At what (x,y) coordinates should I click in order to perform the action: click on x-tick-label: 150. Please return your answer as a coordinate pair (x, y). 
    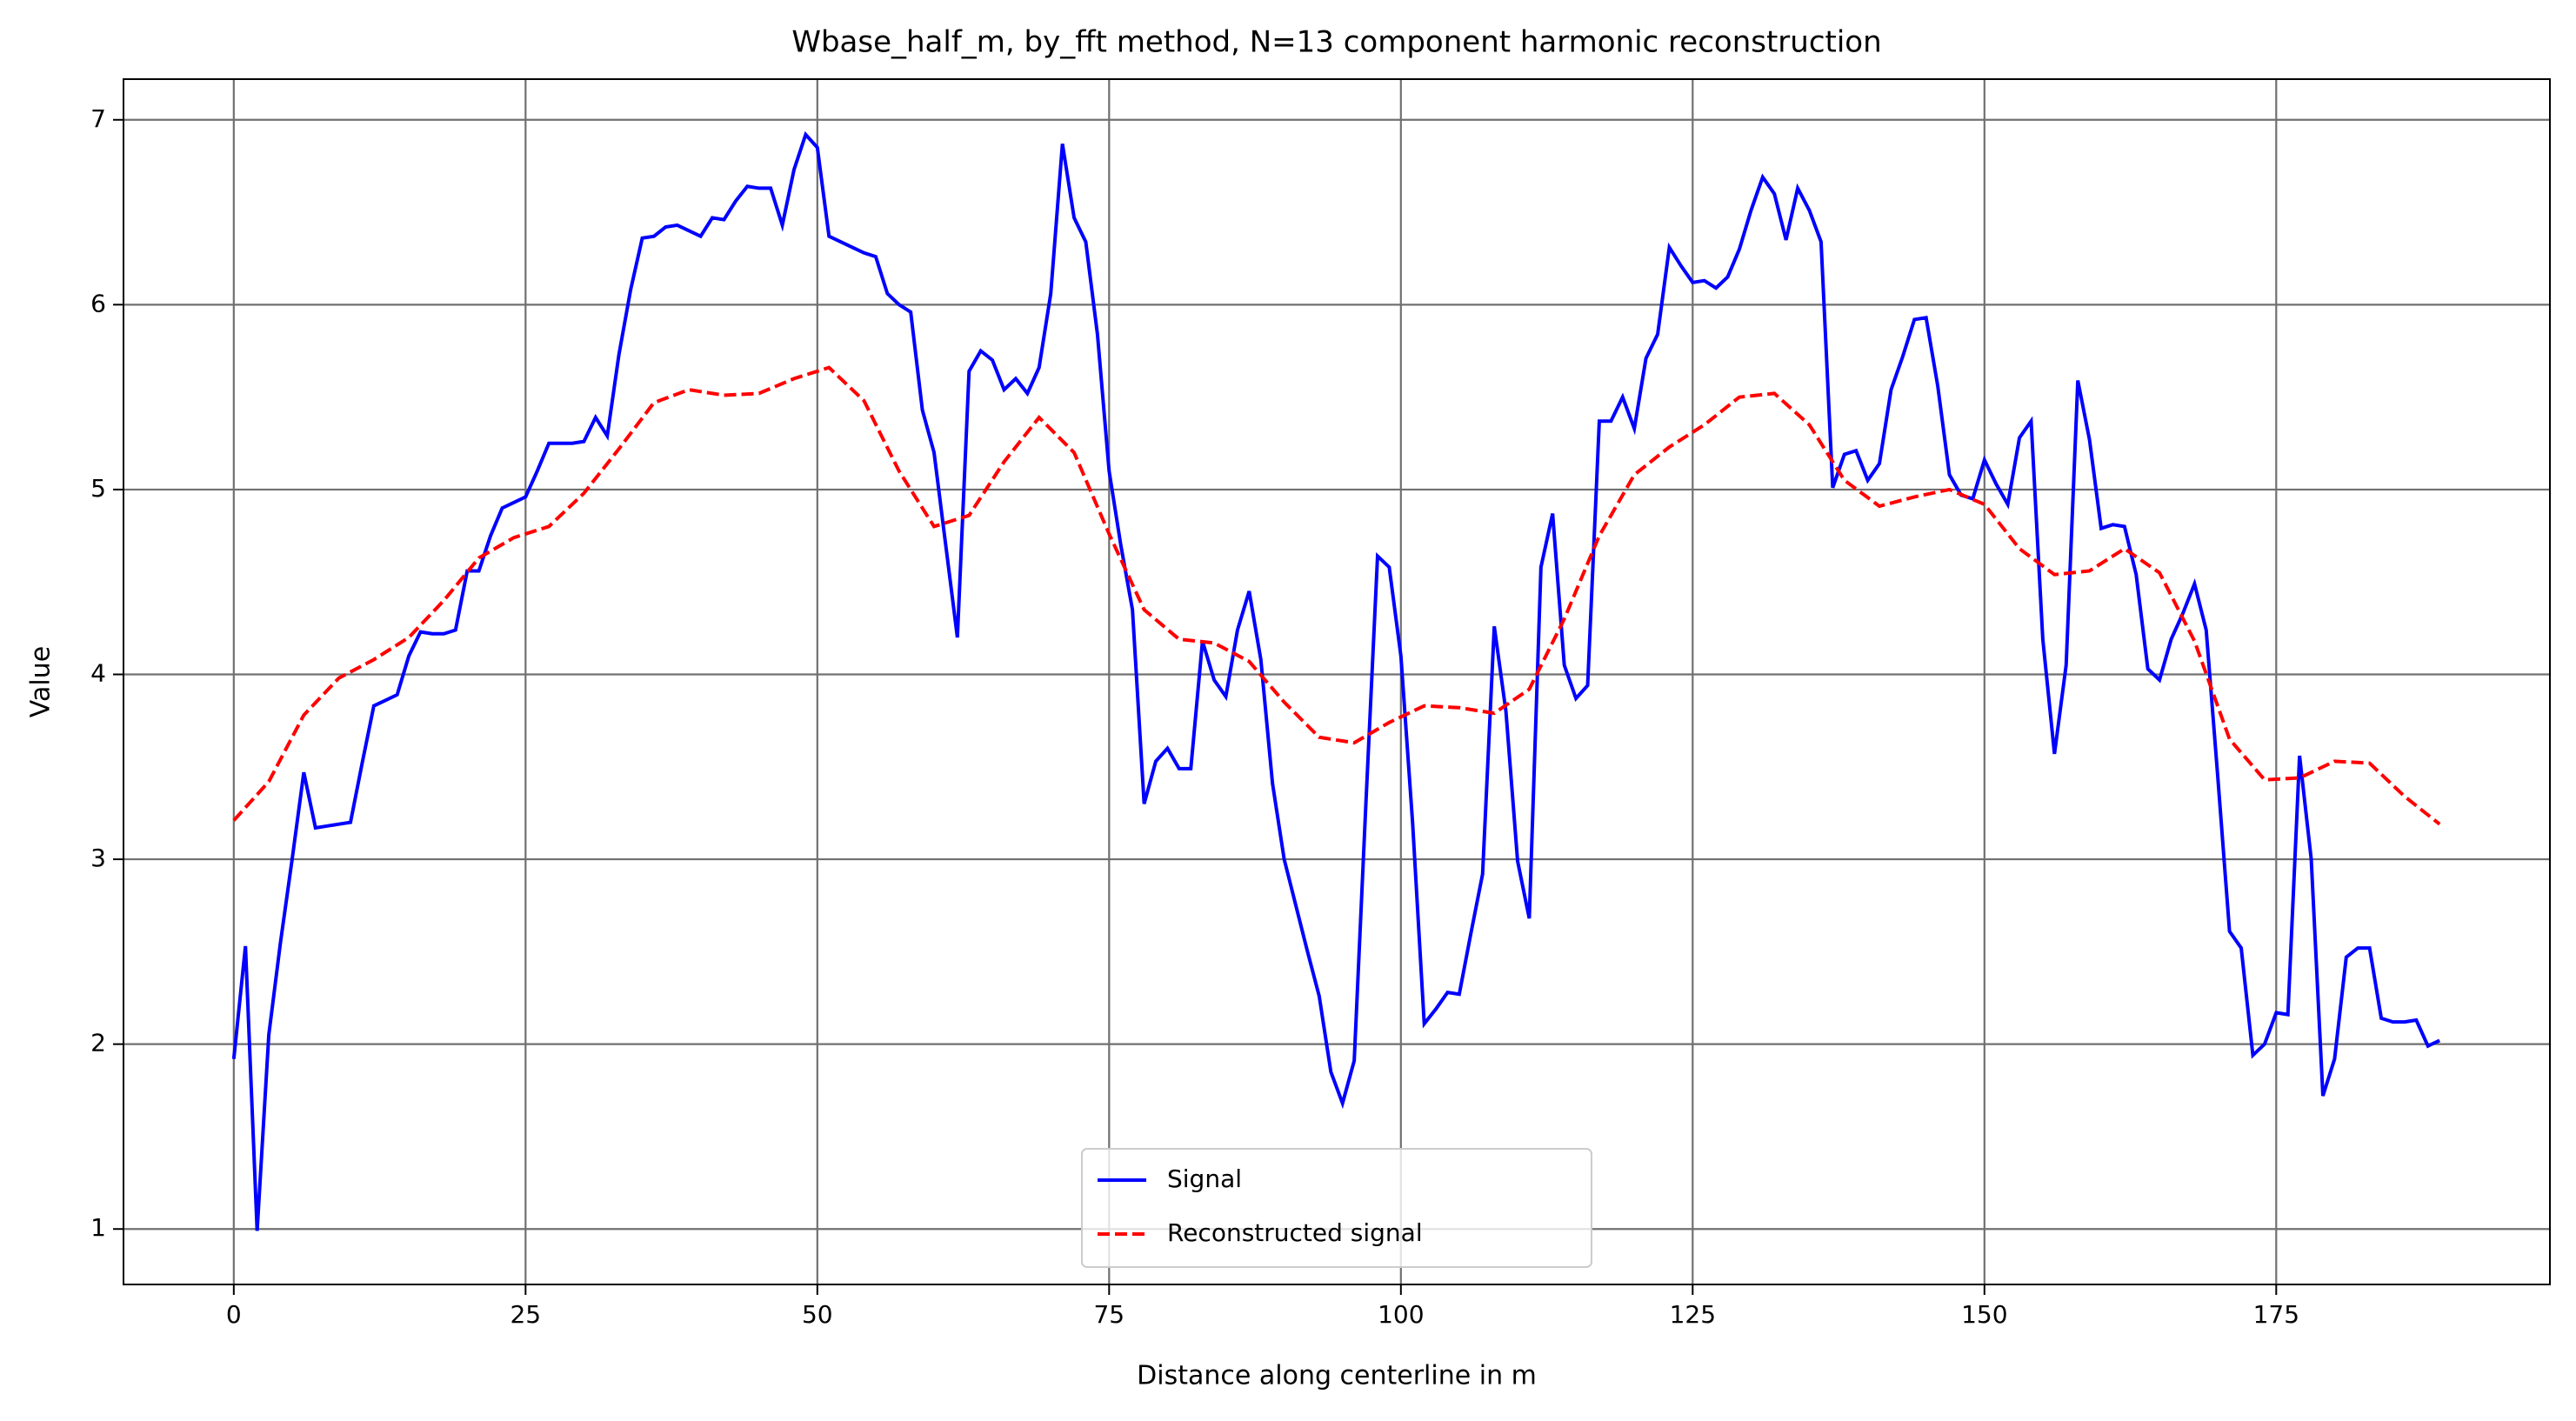
    Looking at the image, I should click on (1984, 1314).